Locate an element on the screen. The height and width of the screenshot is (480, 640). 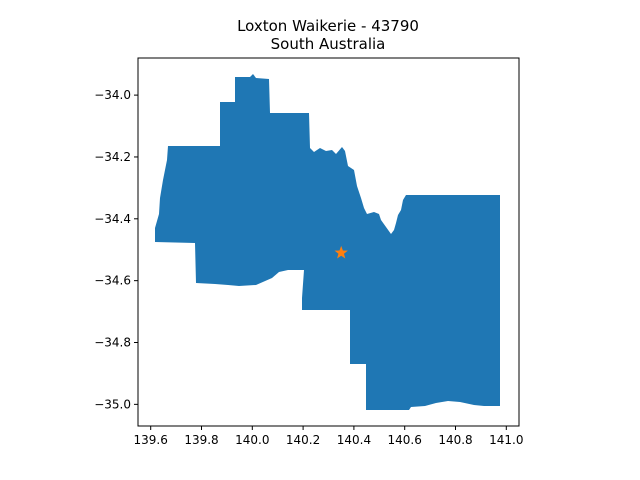
x-tick-label: 141.0 is located at coordinates (506, 440).